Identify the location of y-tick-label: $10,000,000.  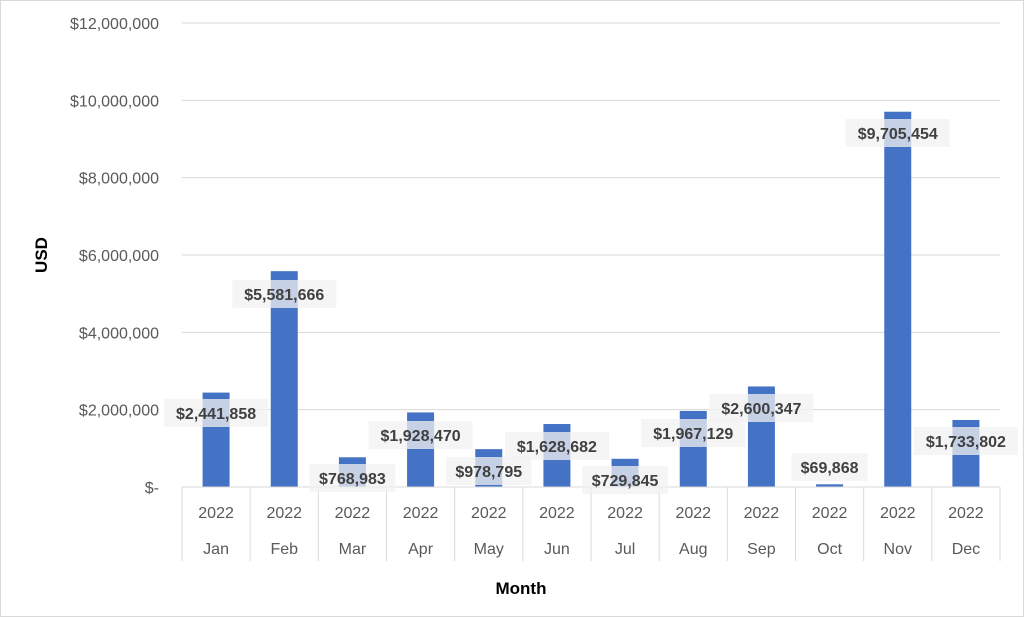
(114, 101).